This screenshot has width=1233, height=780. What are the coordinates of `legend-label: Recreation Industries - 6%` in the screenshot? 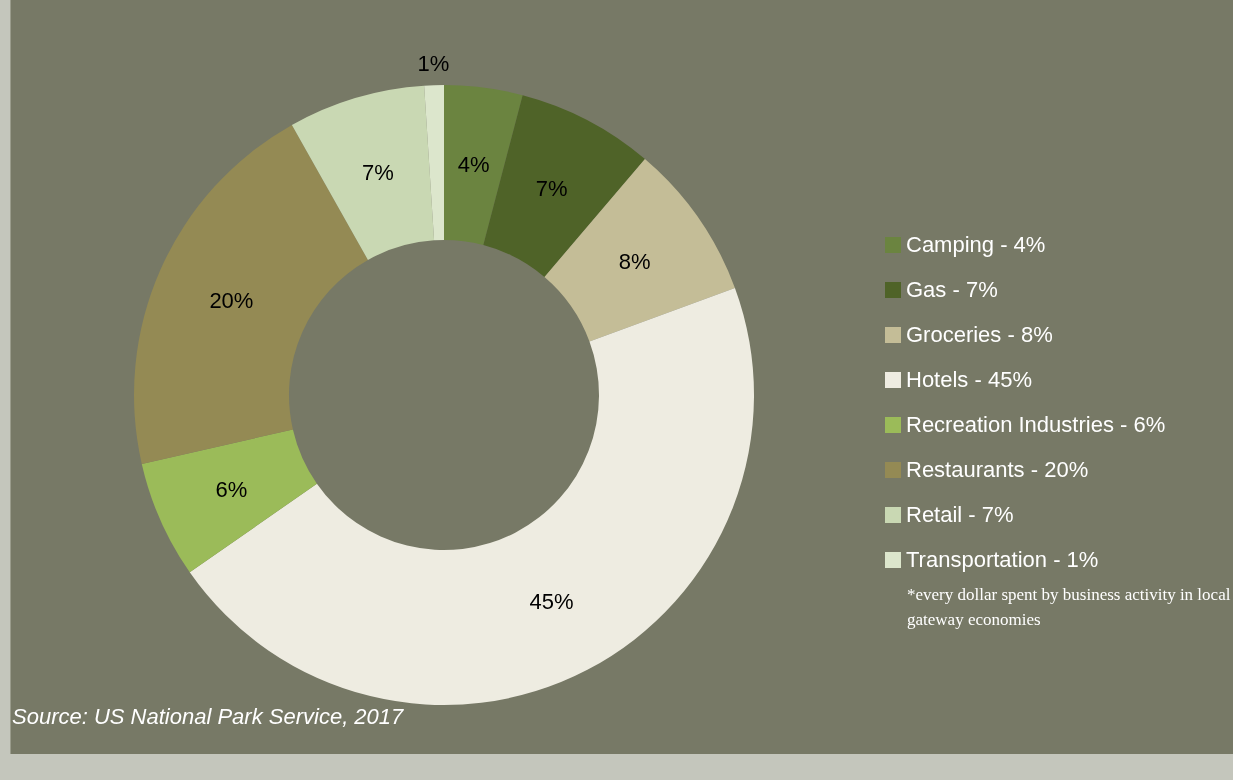 It's located at (1036, 424).